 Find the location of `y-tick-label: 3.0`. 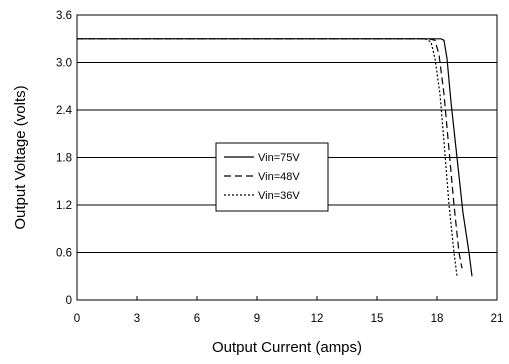

y-tick-label: 3.0 is located at coordinates (64, 64).